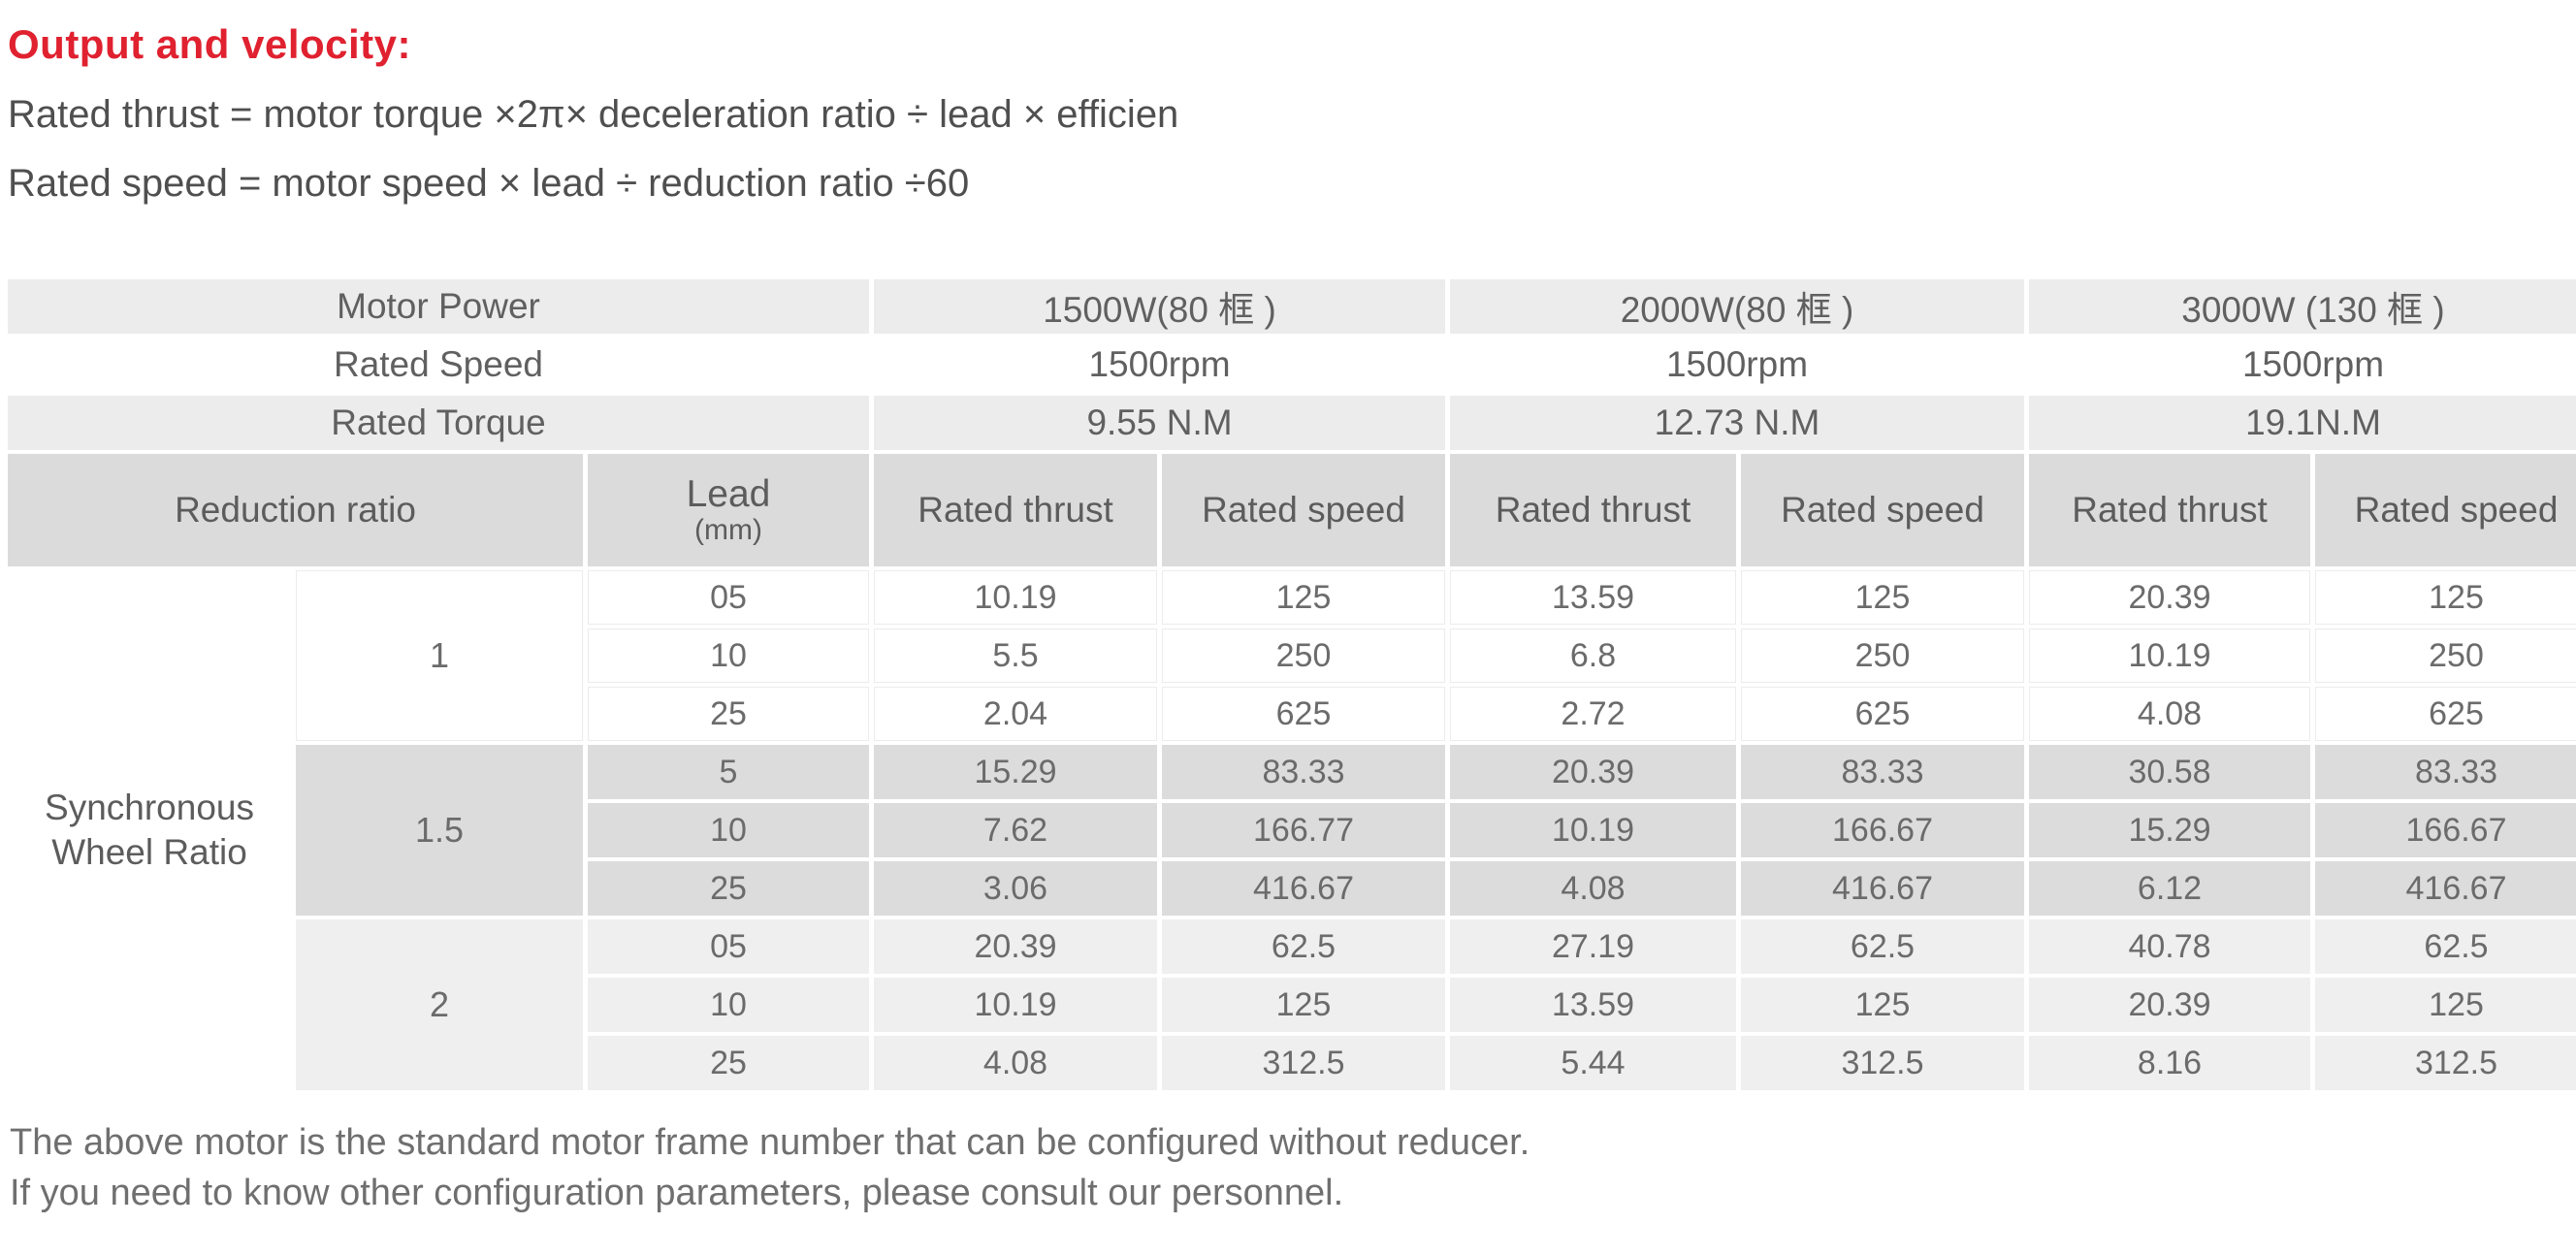  What do you see at coordinates (1015, 656) in the screenshot?
I see `value-cell: 5.5` at bounding box center [1015, 656].